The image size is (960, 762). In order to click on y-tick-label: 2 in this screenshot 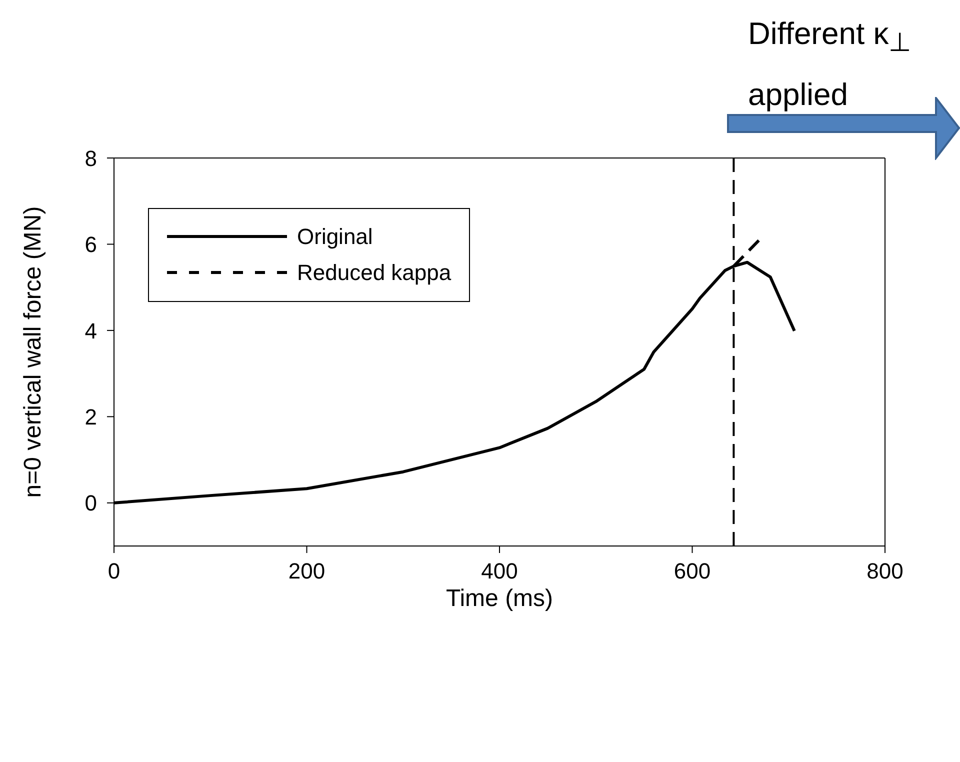, I will do `click(90, 417)`.